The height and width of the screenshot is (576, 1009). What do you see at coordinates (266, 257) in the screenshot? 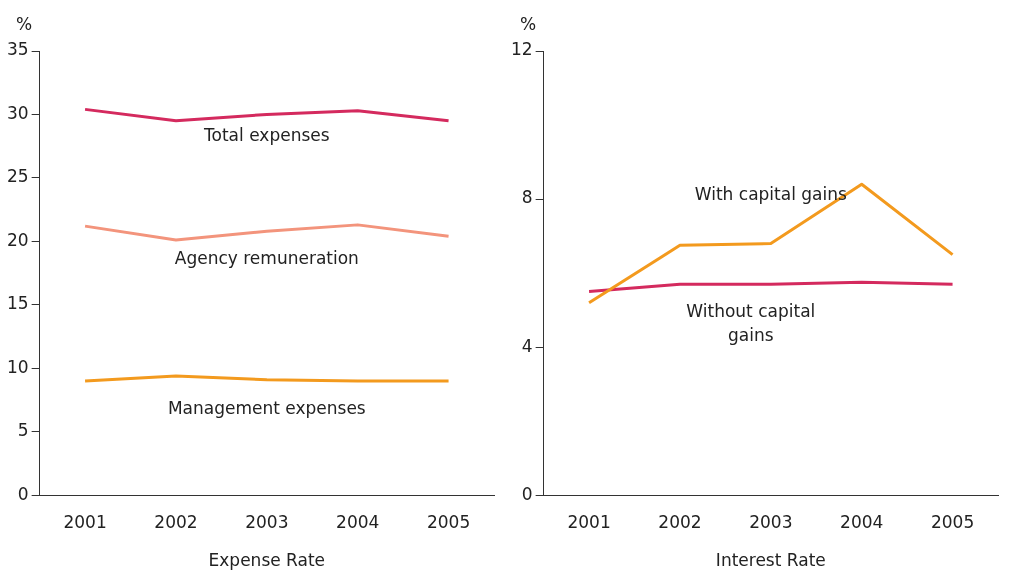
I see `series-label: Agency remuneration` at bounding box center [266, 257].